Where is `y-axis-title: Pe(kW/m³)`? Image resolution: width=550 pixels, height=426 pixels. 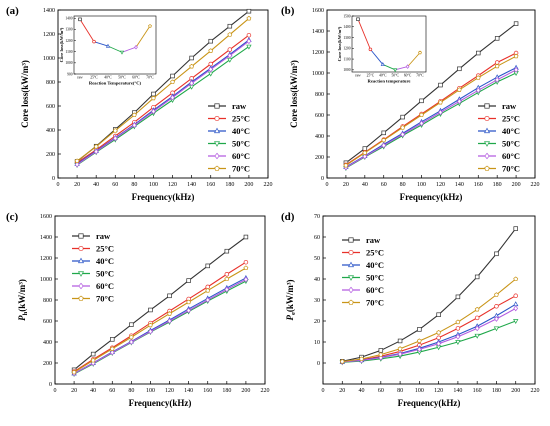 y-axis-title: Pe(kW/m³) is located at coordinates (291, 299).